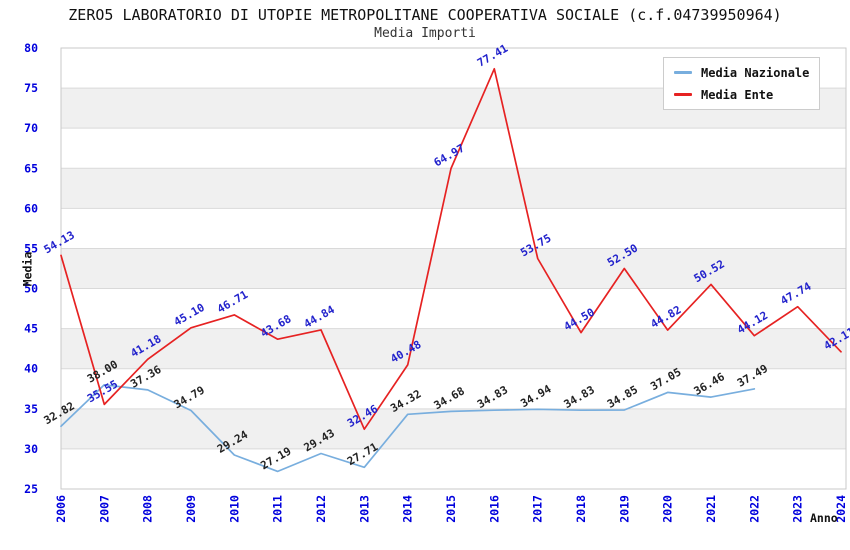  Describe the element at coordinates (425, 33) in the screenshot. I see `chart-subtitle: Media Importi` at that location.